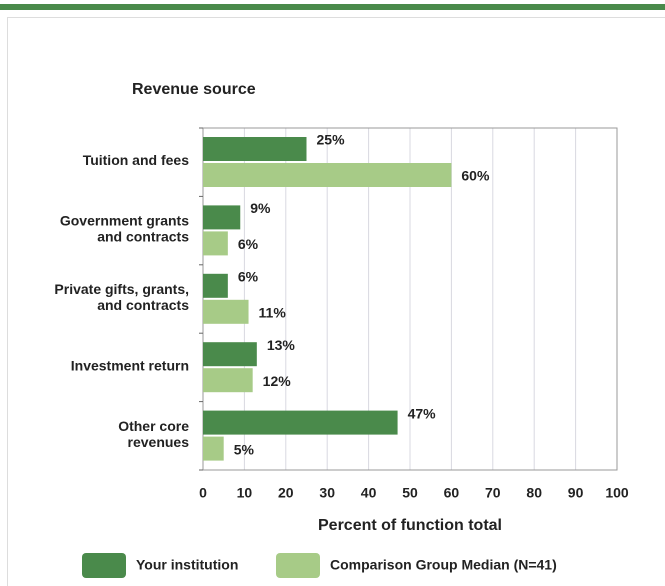 The height and width of the screenshot is (586, 665). I want to click on x-tick-label: 10, so click(245, 493).